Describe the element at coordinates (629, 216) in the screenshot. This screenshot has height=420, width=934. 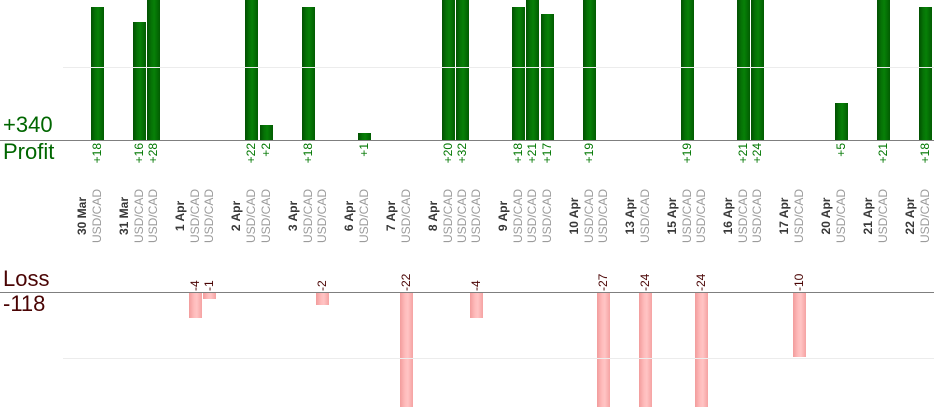
I see `date-tick-label: 13 Apr` at that location.